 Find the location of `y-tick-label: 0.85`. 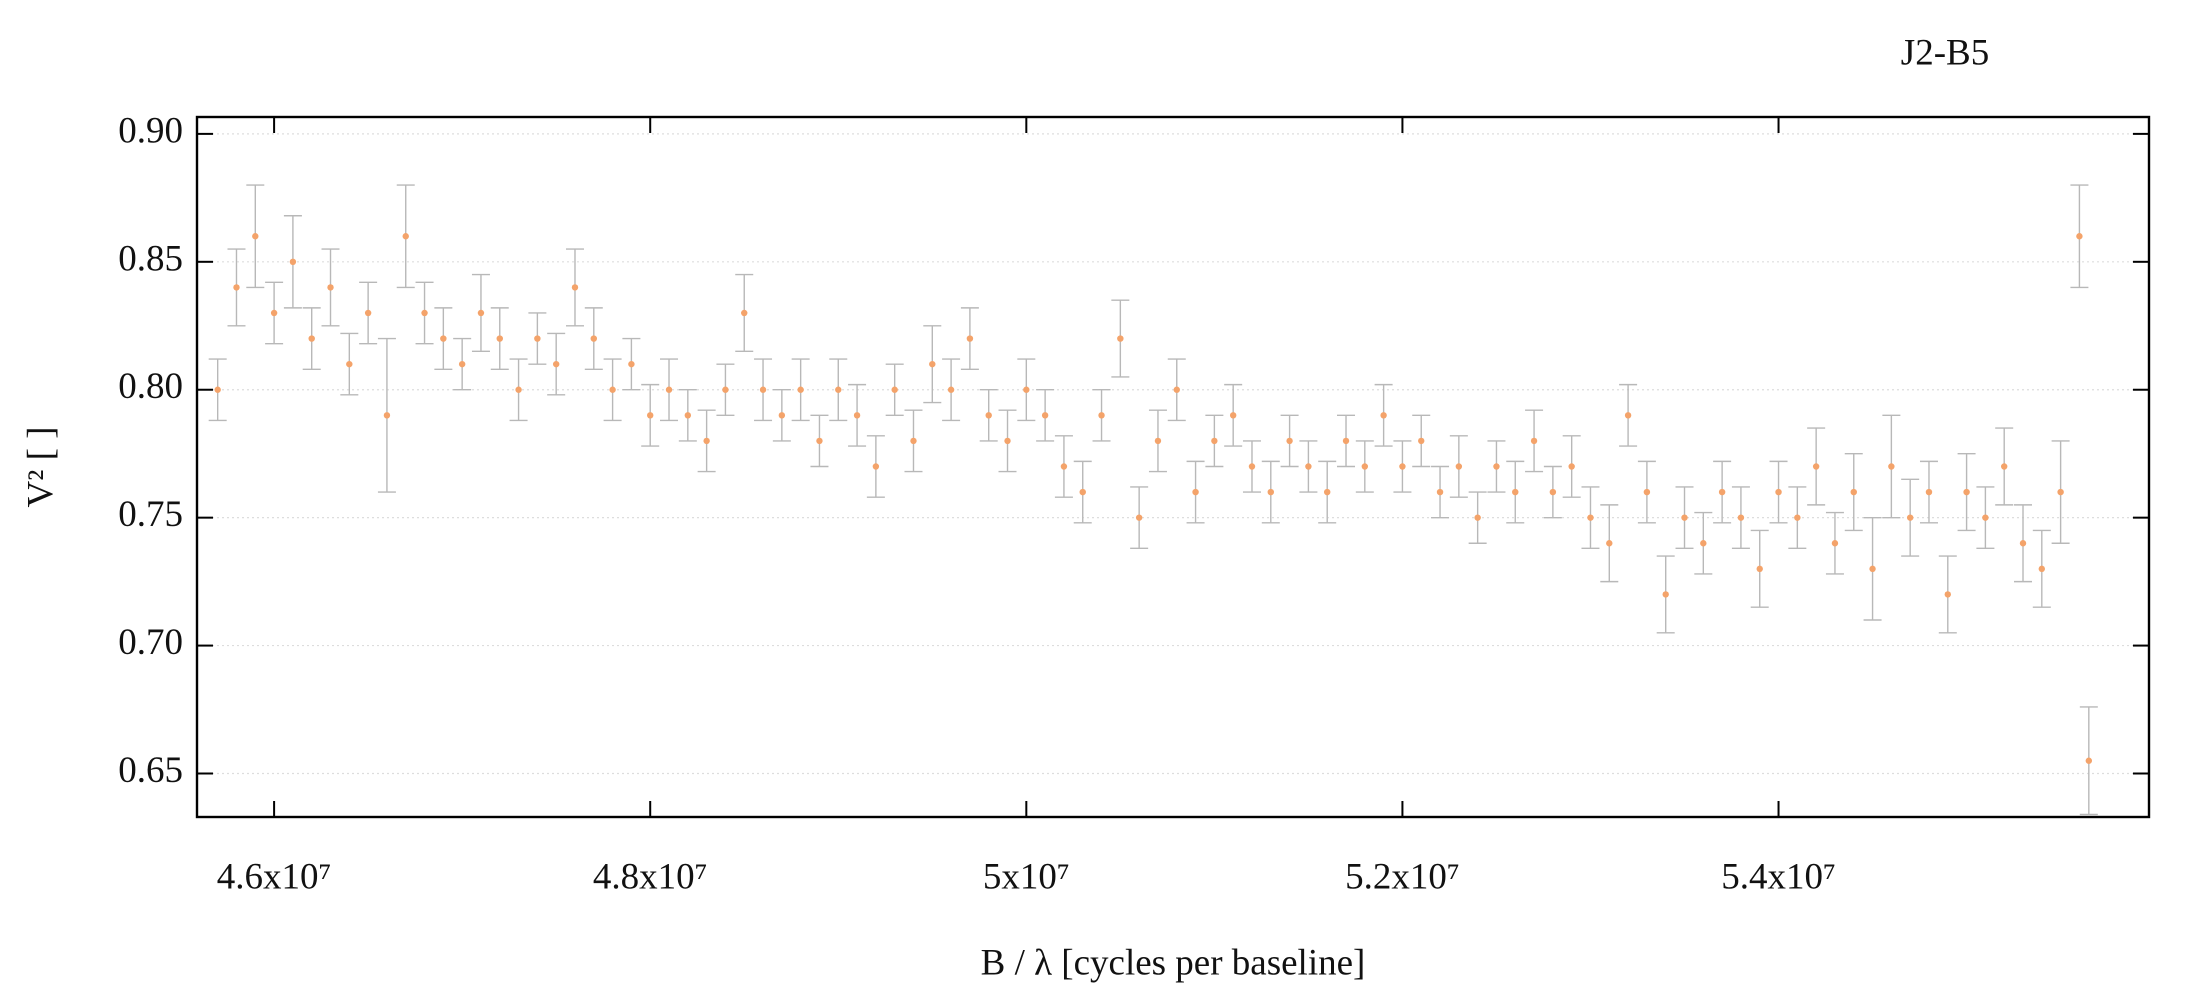

y-tick-label: 0.85 is located at coordinates (150, 258).